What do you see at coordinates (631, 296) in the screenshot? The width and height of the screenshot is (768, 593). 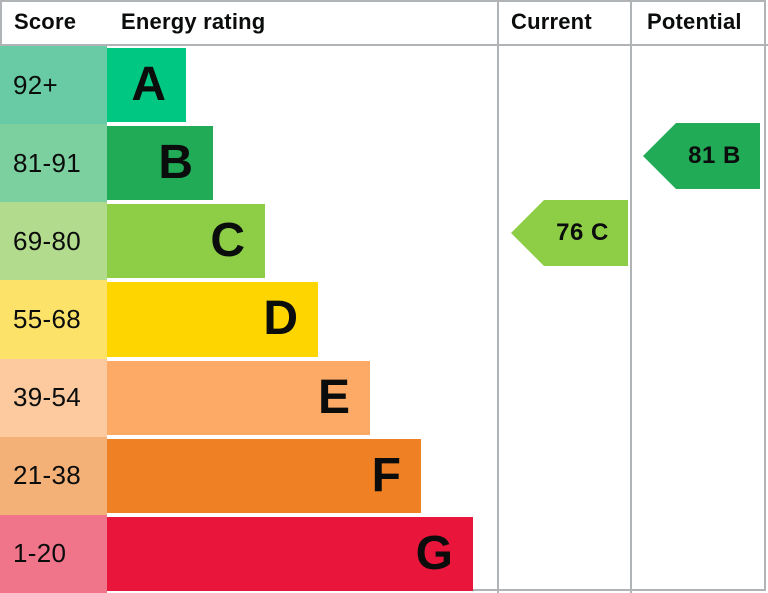 I see `potential-column-divider` at bounding box center [631, 296].